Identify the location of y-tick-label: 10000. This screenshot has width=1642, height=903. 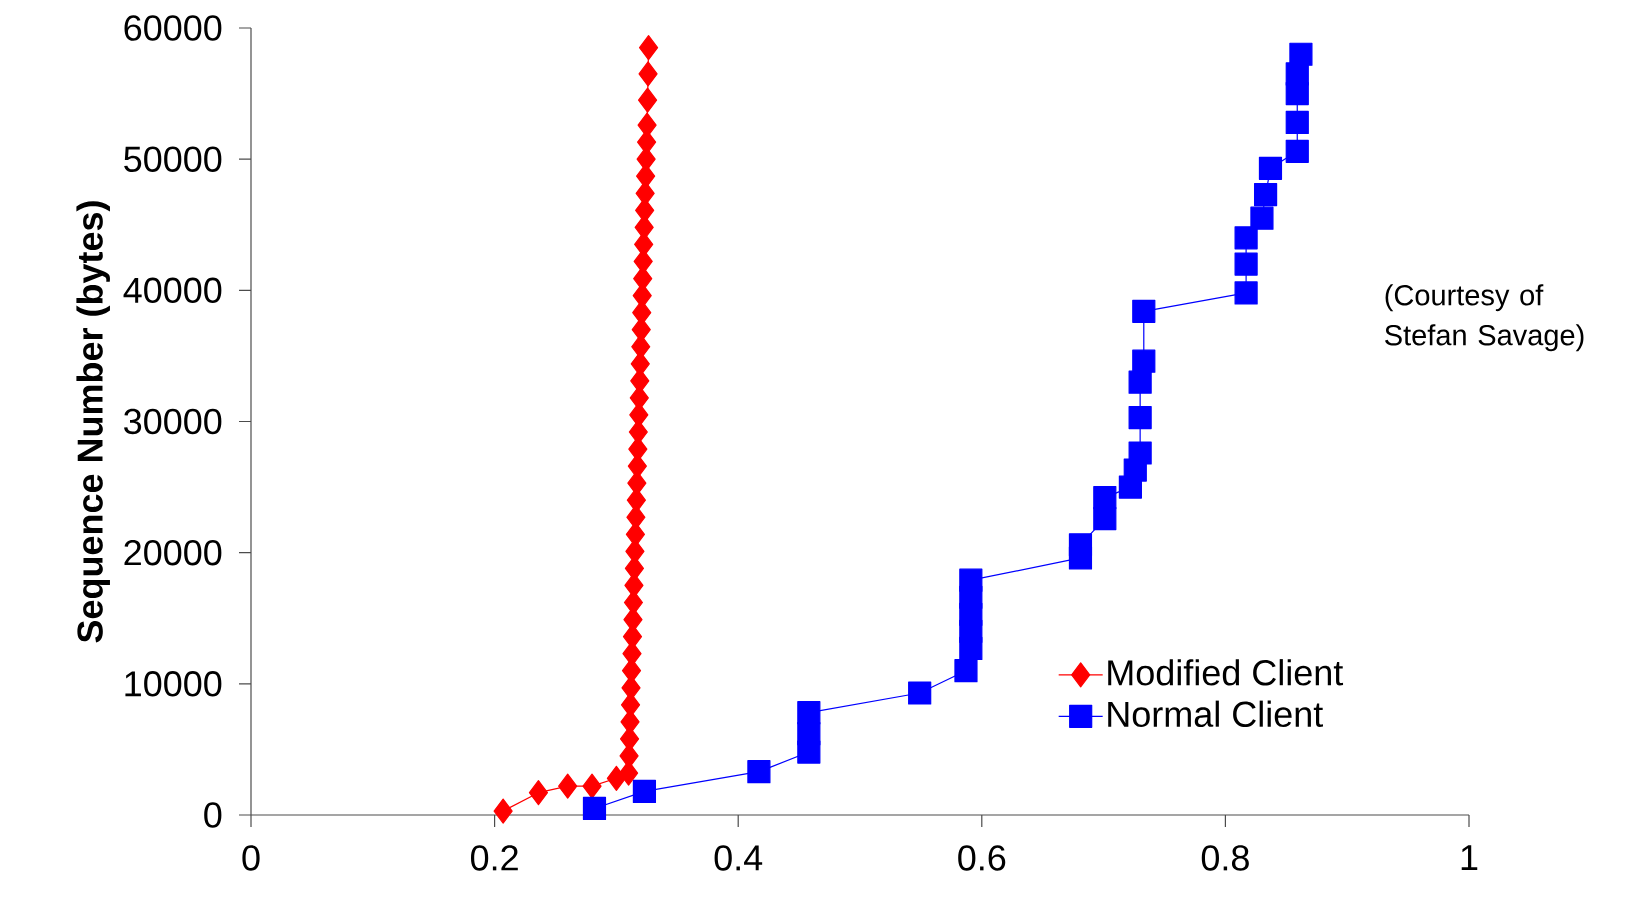
(173, 684).